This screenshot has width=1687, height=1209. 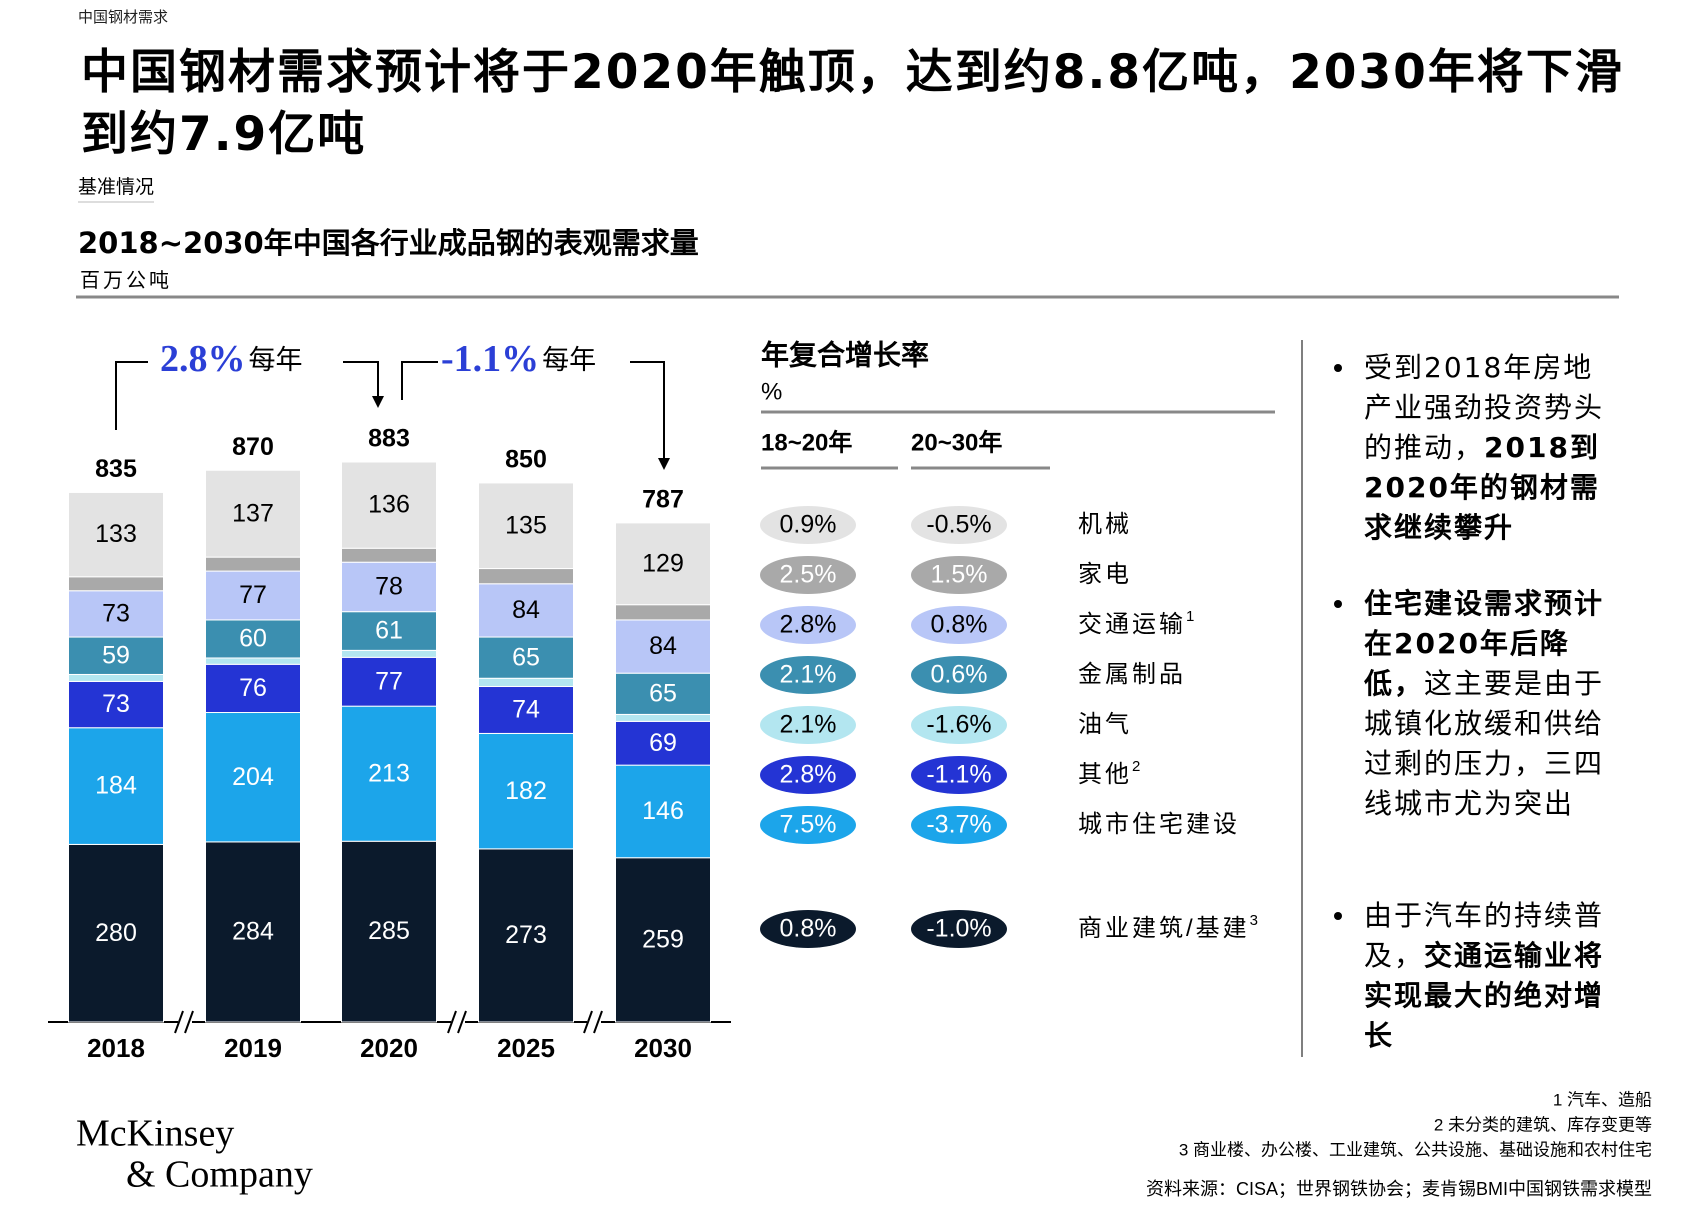 I want to click on series-name-text: 金属制品, so click(x=1132, y=674).